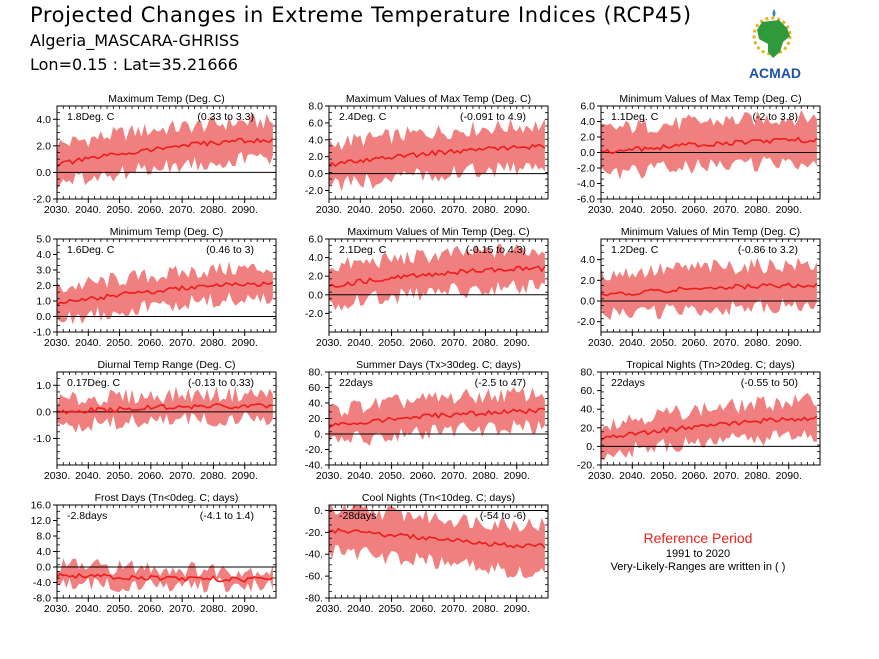 This screenshot has height=659, width=879. Describe the element at coordinates (166, 365) in the screenshot. I see `panel-title: Diurnal Temp Range (Deg. C)` at that location.